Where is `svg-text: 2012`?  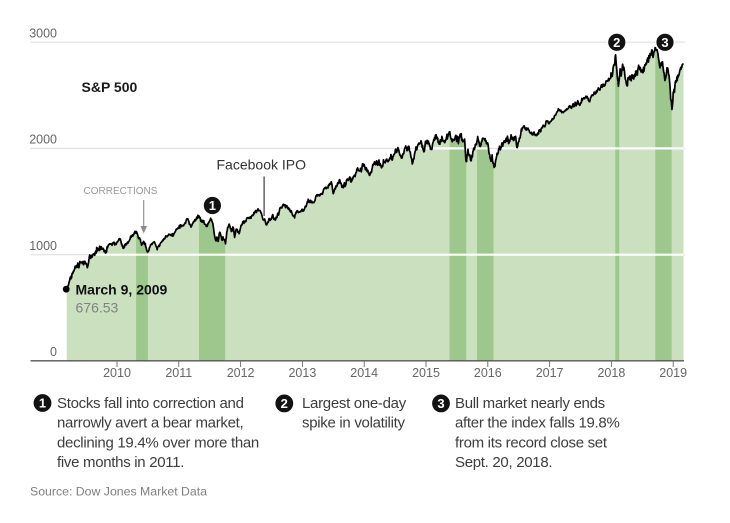 svg-text: 2012 is located at coordinates (241, 373).